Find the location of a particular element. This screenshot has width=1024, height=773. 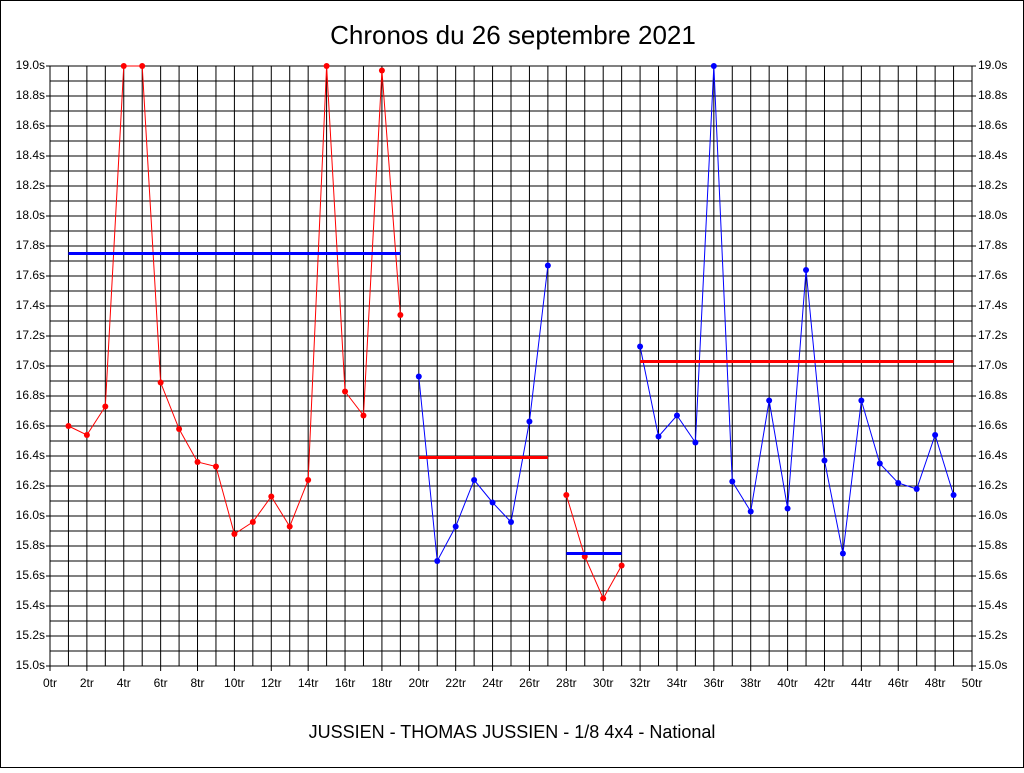

x-tick-label: 44tr is located at coordinates (861, 683).